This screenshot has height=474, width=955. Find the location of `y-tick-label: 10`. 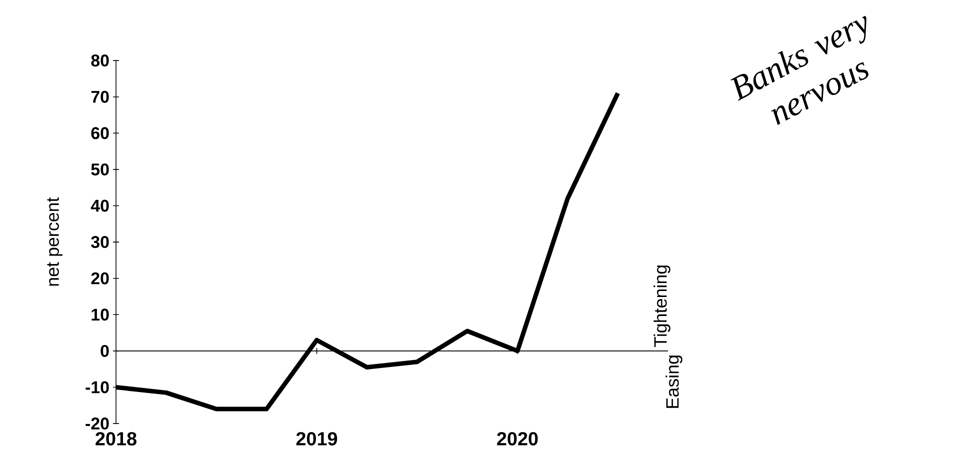

y-tick-label: 10 is located at coordinates (100, 314).